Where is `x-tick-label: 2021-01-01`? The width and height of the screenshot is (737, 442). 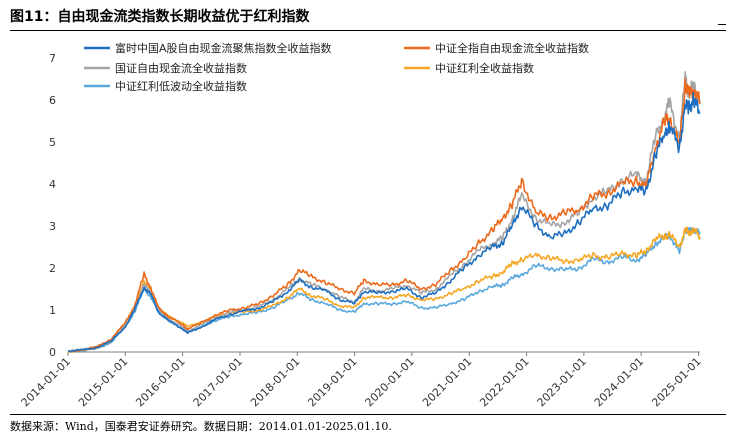 x-tick-label: 2021-01-01 is located at coordinates (447, 382).